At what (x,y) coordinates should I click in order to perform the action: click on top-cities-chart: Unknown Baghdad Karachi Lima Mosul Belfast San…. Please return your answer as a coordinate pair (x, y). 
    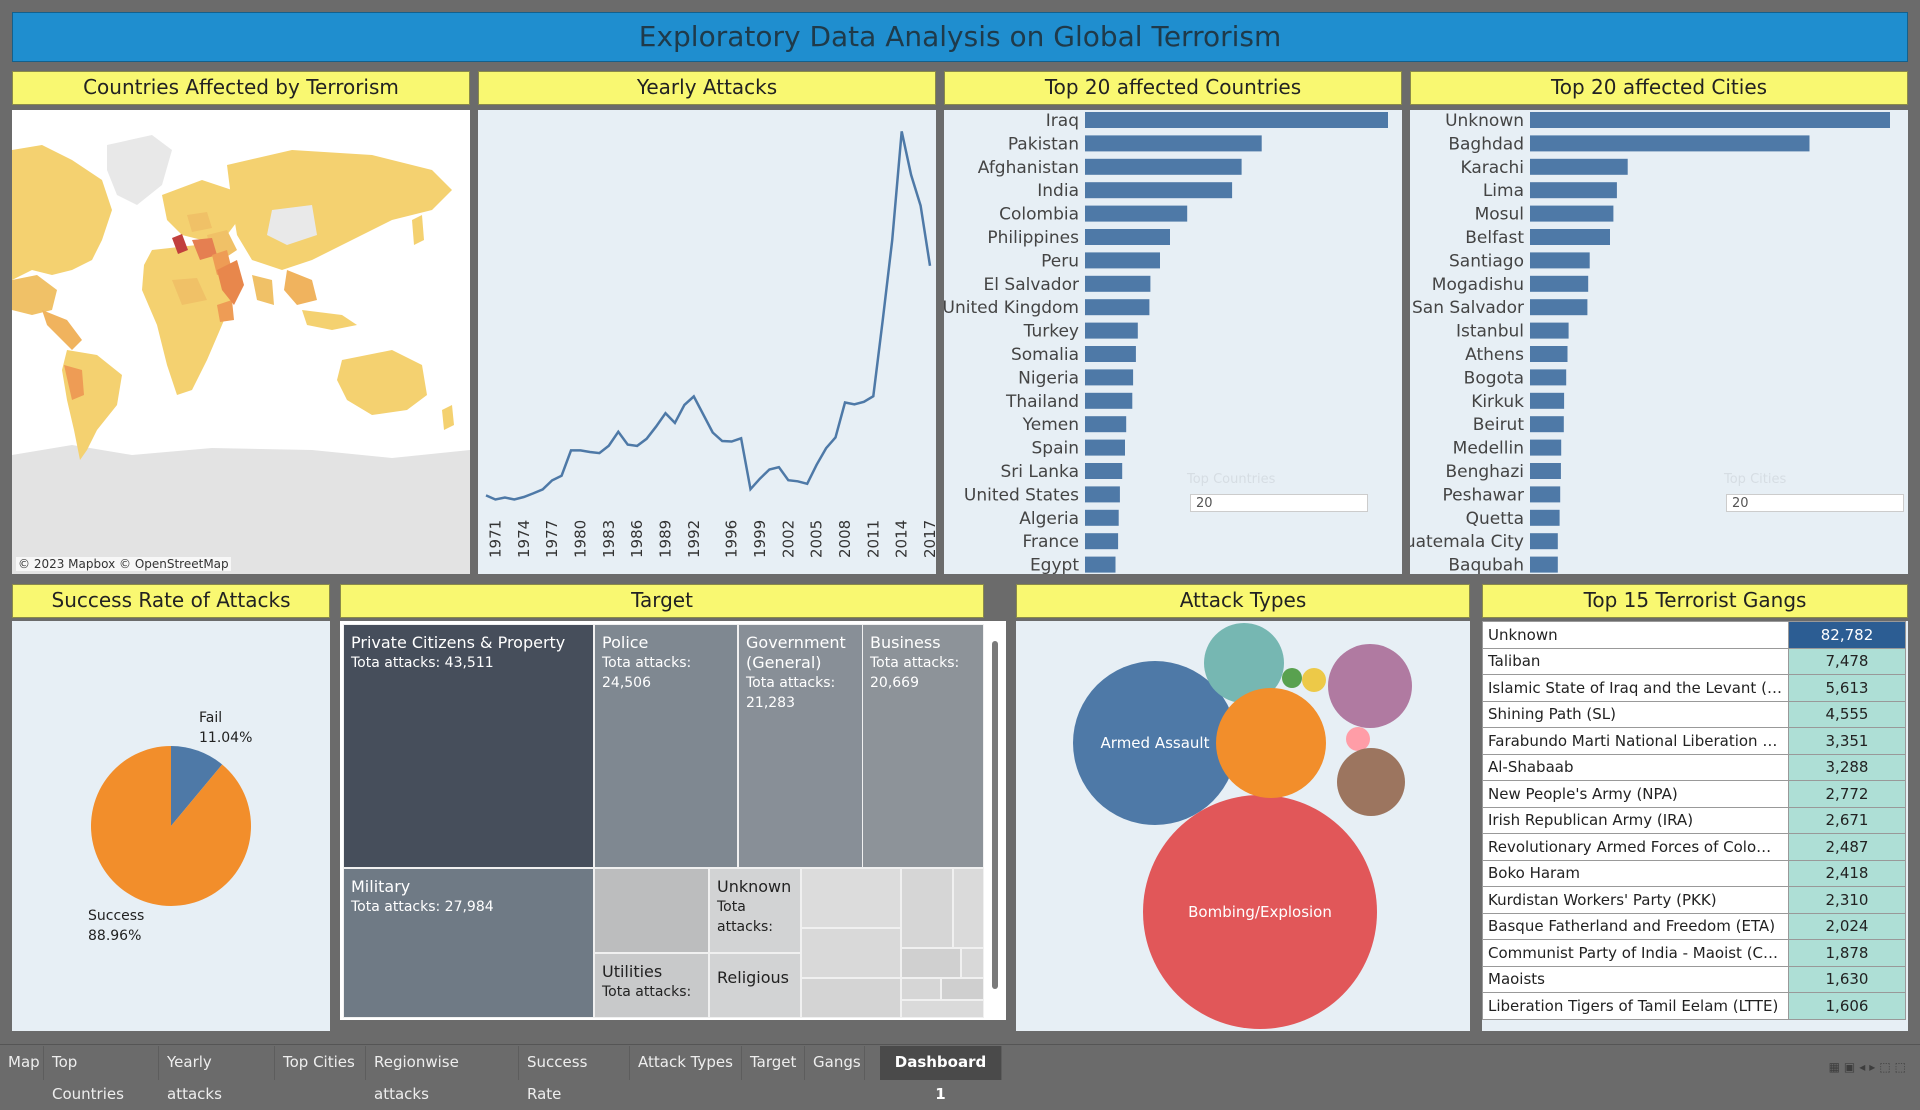
    Looking at the image, I should click on (1659, 342).